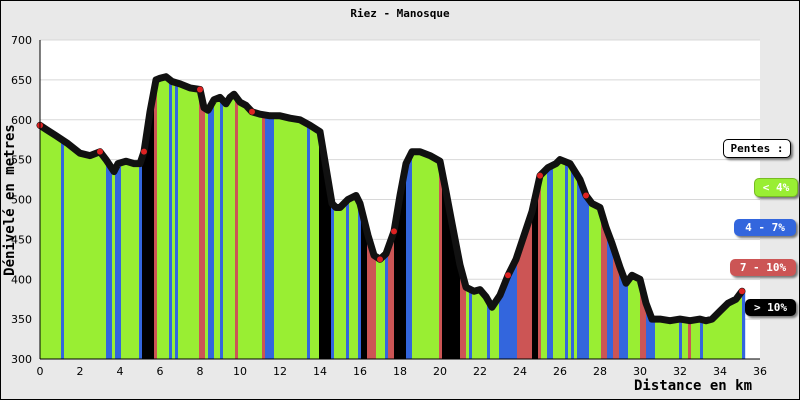  Describe the element at coordinates (400, 371) in the screenshot. I see `x-tick-label: 18` at that location.